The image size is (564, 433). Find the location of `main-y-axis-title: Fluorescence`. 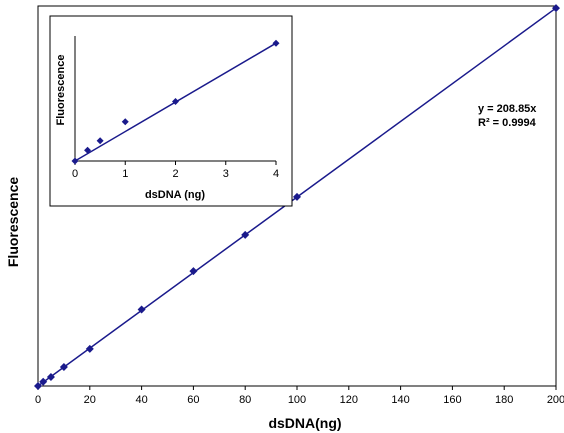

main-y-axis-title: Fluorescence is located at coordinates (13, 222).